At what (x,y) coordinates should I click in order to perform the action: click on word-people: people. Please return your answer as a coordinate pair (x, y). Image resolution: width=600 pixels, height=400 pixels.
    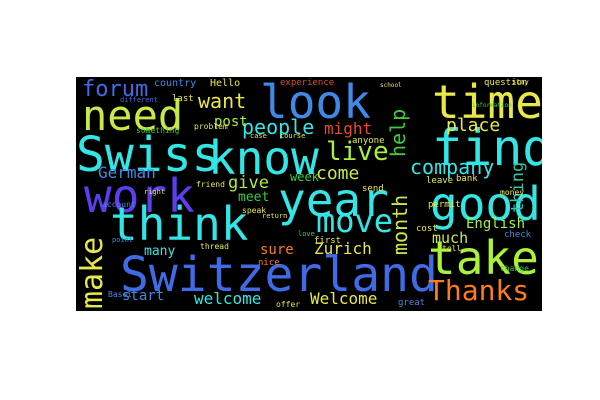
    Looking at the image, I should click on (278, 127).